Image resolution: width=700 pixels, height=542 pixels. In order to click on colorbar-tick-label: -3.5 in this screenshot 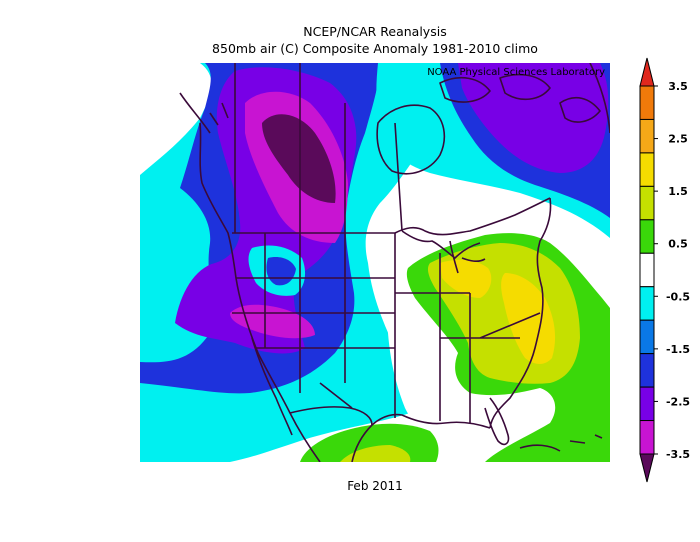, I will do `click(678, 454)`.